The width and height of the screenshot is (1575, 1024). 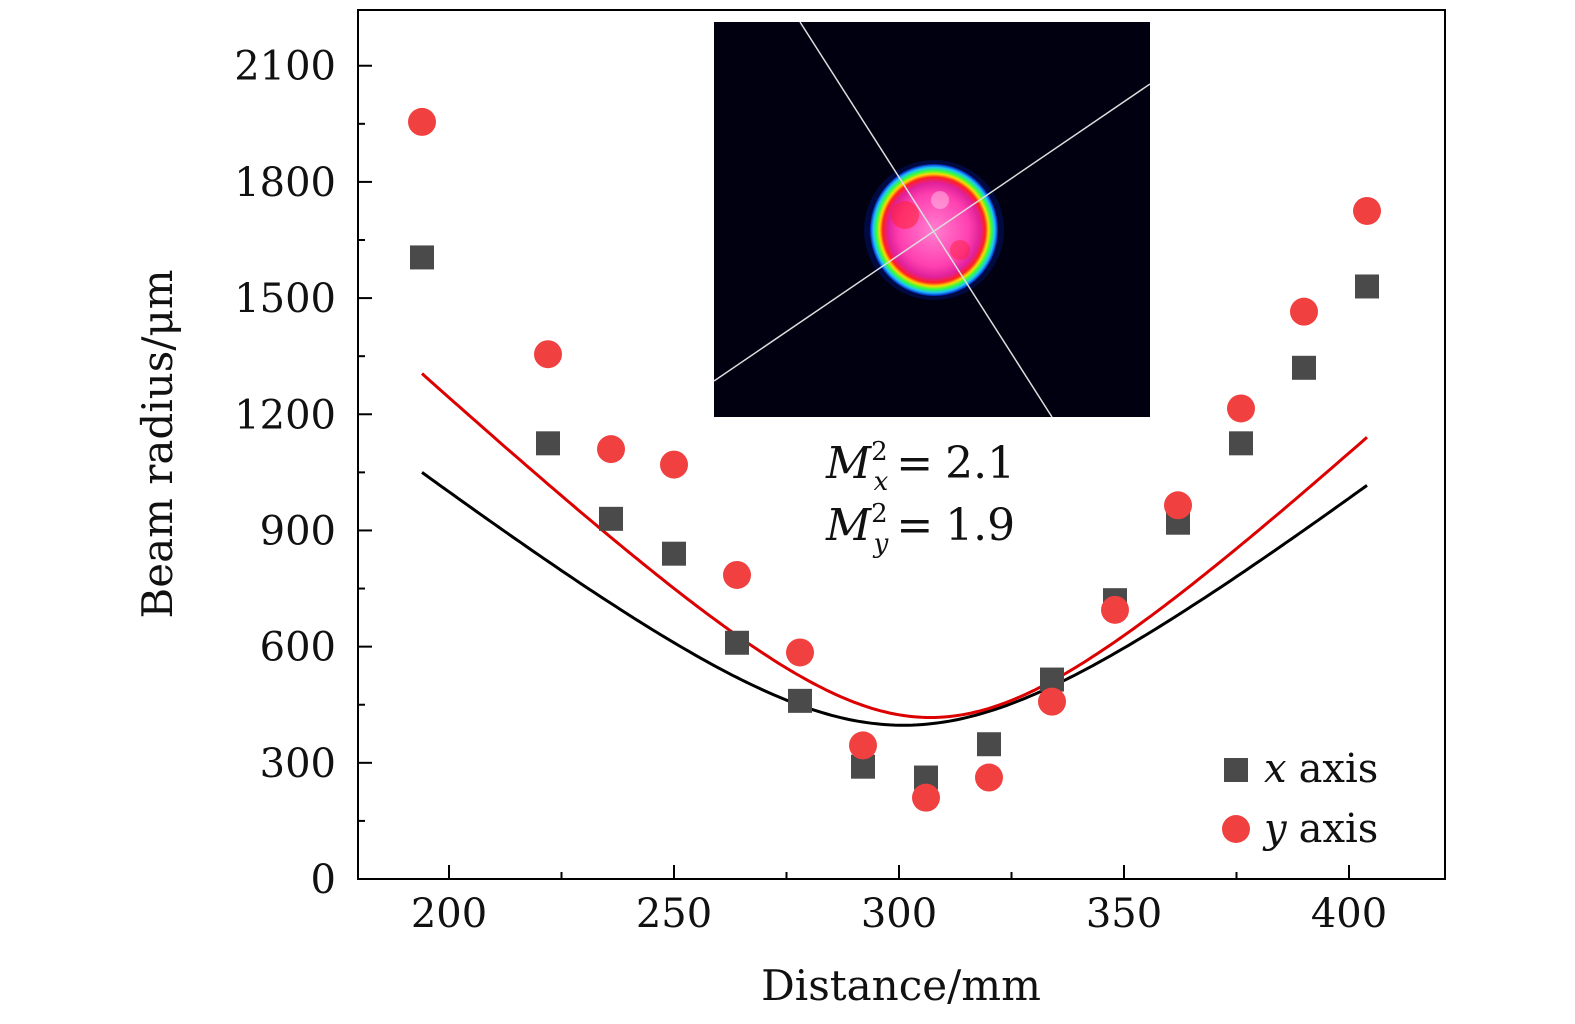 I want to click on beam-inset-image, so click(x=932, y=219).